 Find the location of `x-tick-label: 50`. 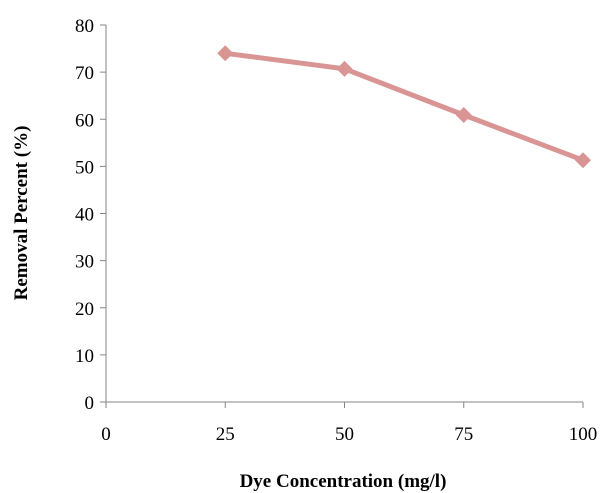

x-tick-label: 50 is located at coordinates (344, 434).